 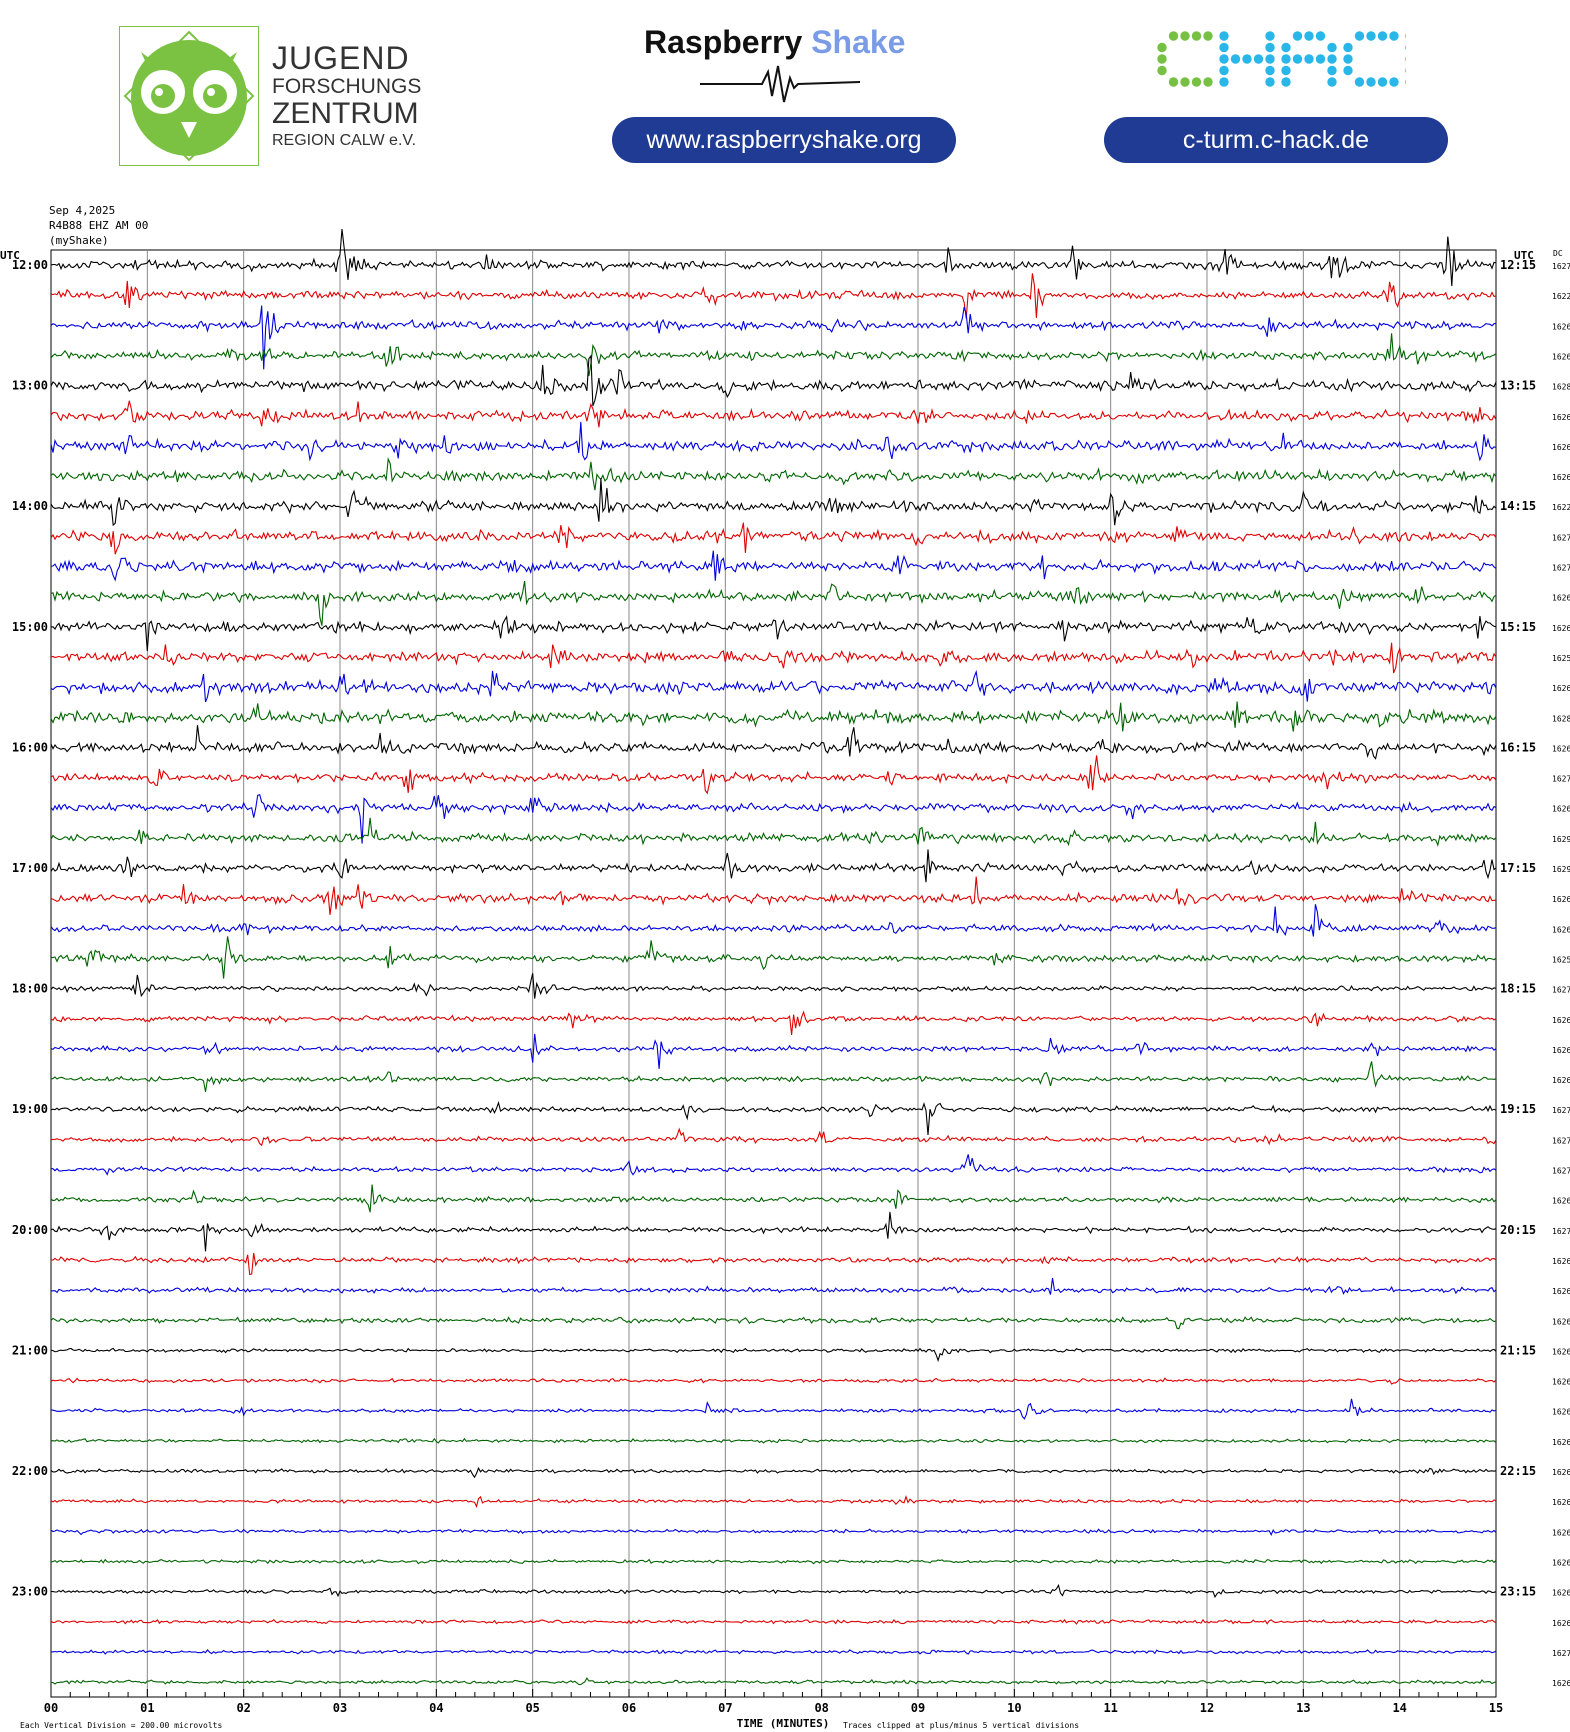 I want to click on dc-value: 16270, so click(x=1561, y=1653).